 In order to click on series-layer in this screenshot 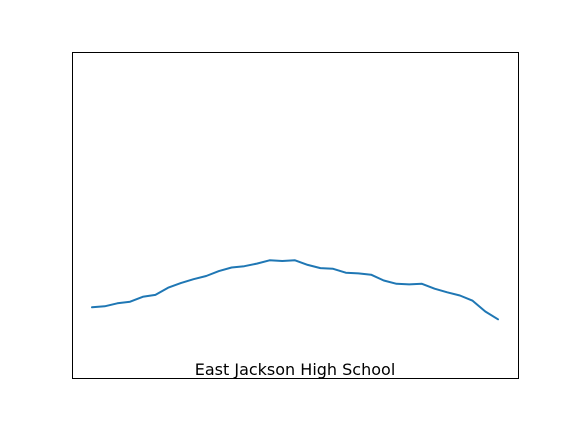, I will do `click(295, 290)`.